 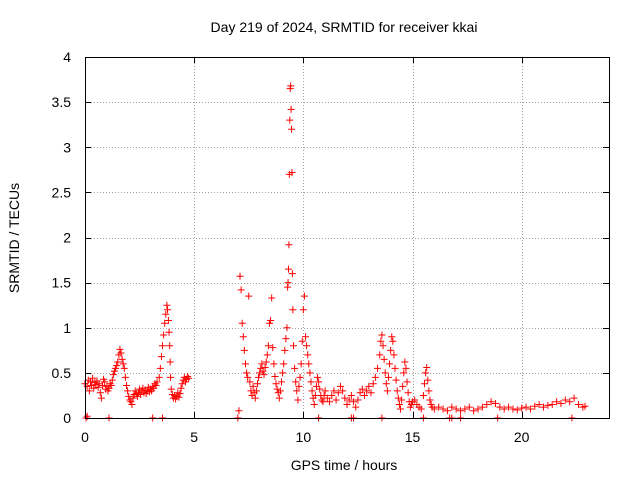 What do you see at coordinates (344, 465) in the screenshot?
I see `x-axis-label: GPS time / hours` at bounding box center [344, 465].